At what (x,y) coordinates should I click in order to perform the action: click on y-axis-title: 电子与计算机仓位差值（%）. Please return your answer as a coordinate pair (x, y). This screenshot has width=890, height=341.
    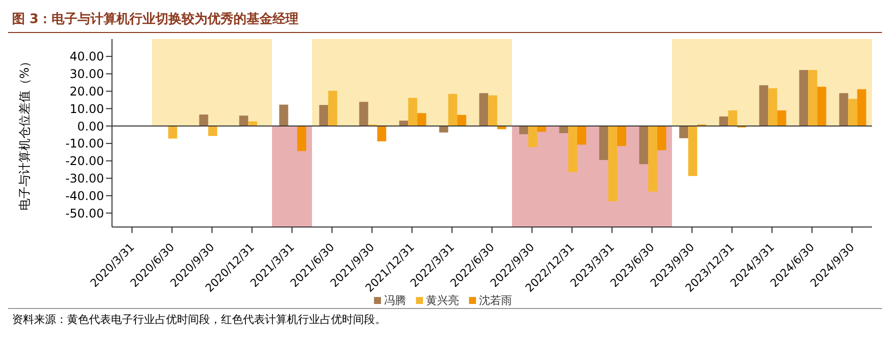
    Looking at the image, I should click on (24, 133).